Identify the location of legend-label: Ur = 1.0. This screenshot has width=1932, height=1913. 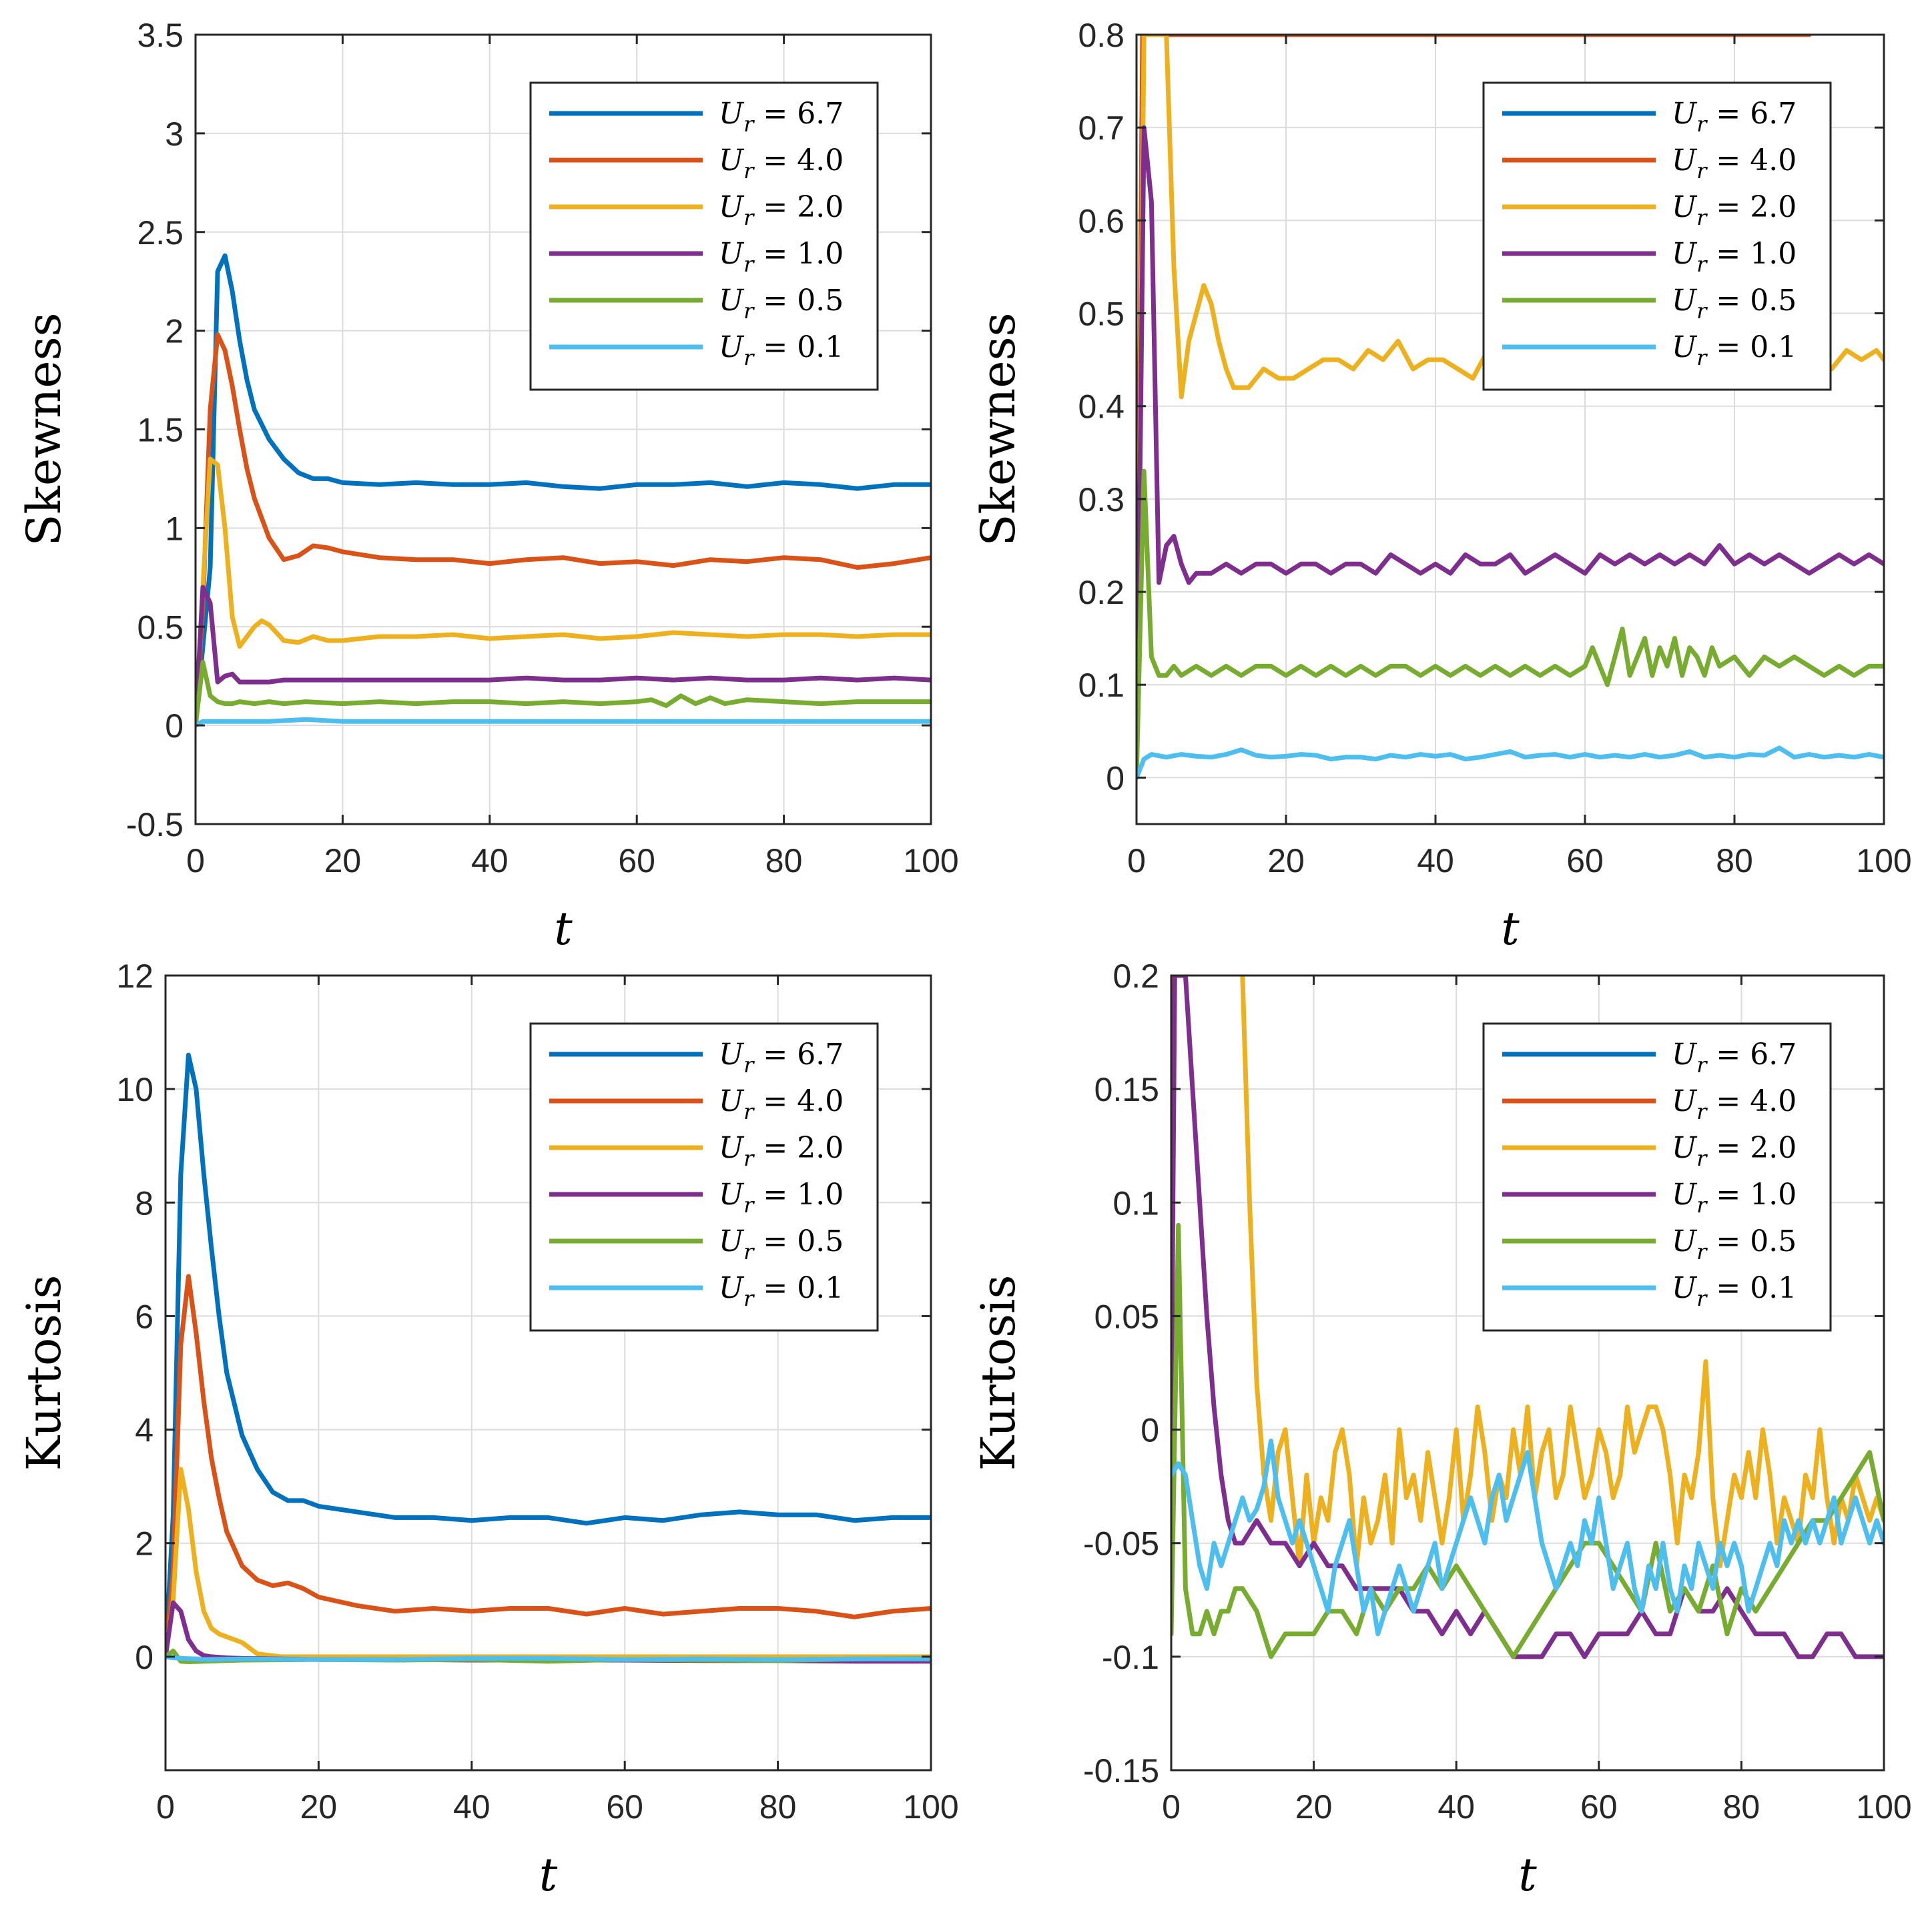
(781, 1198).